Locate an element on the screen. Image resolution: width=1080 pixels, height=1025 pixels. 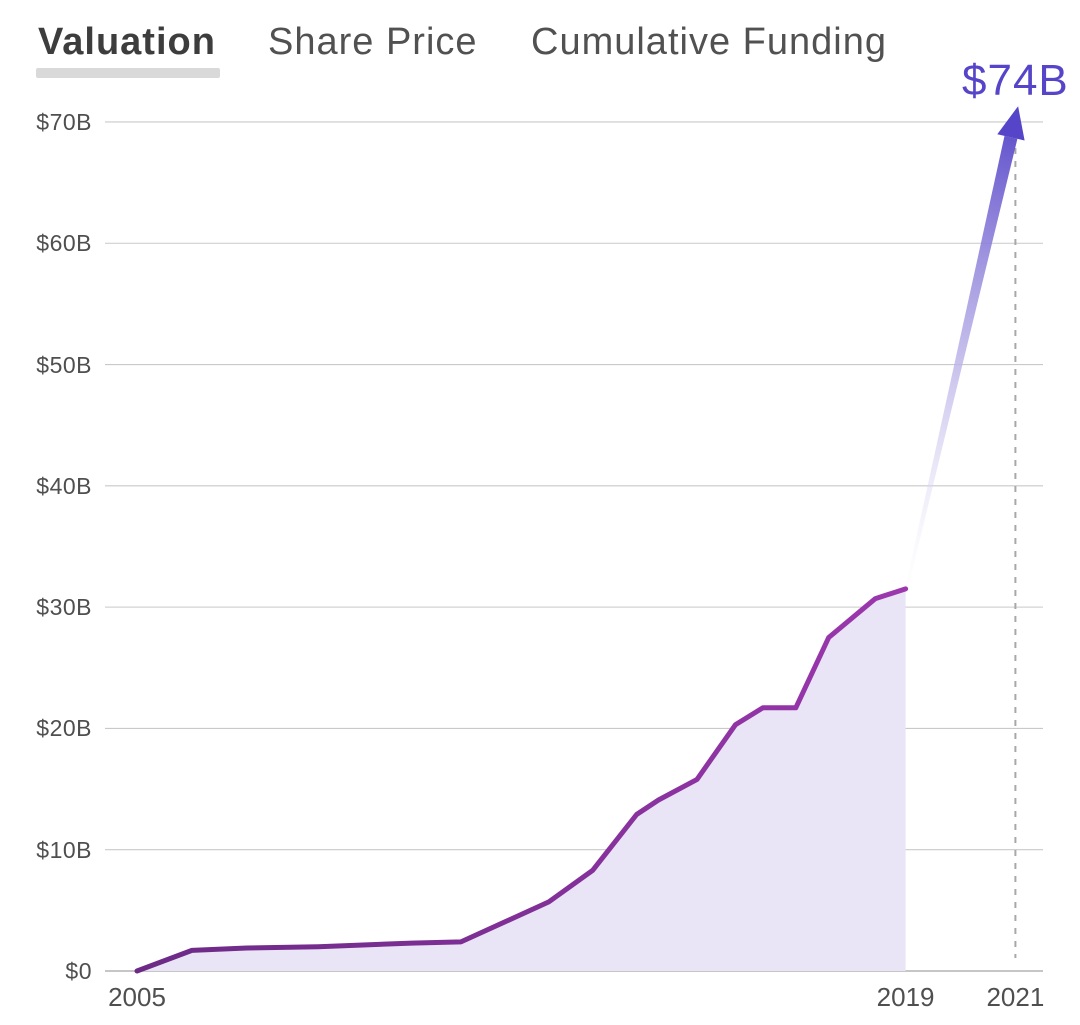
y-tick-label: $40B is located at coordinates (64, 485).